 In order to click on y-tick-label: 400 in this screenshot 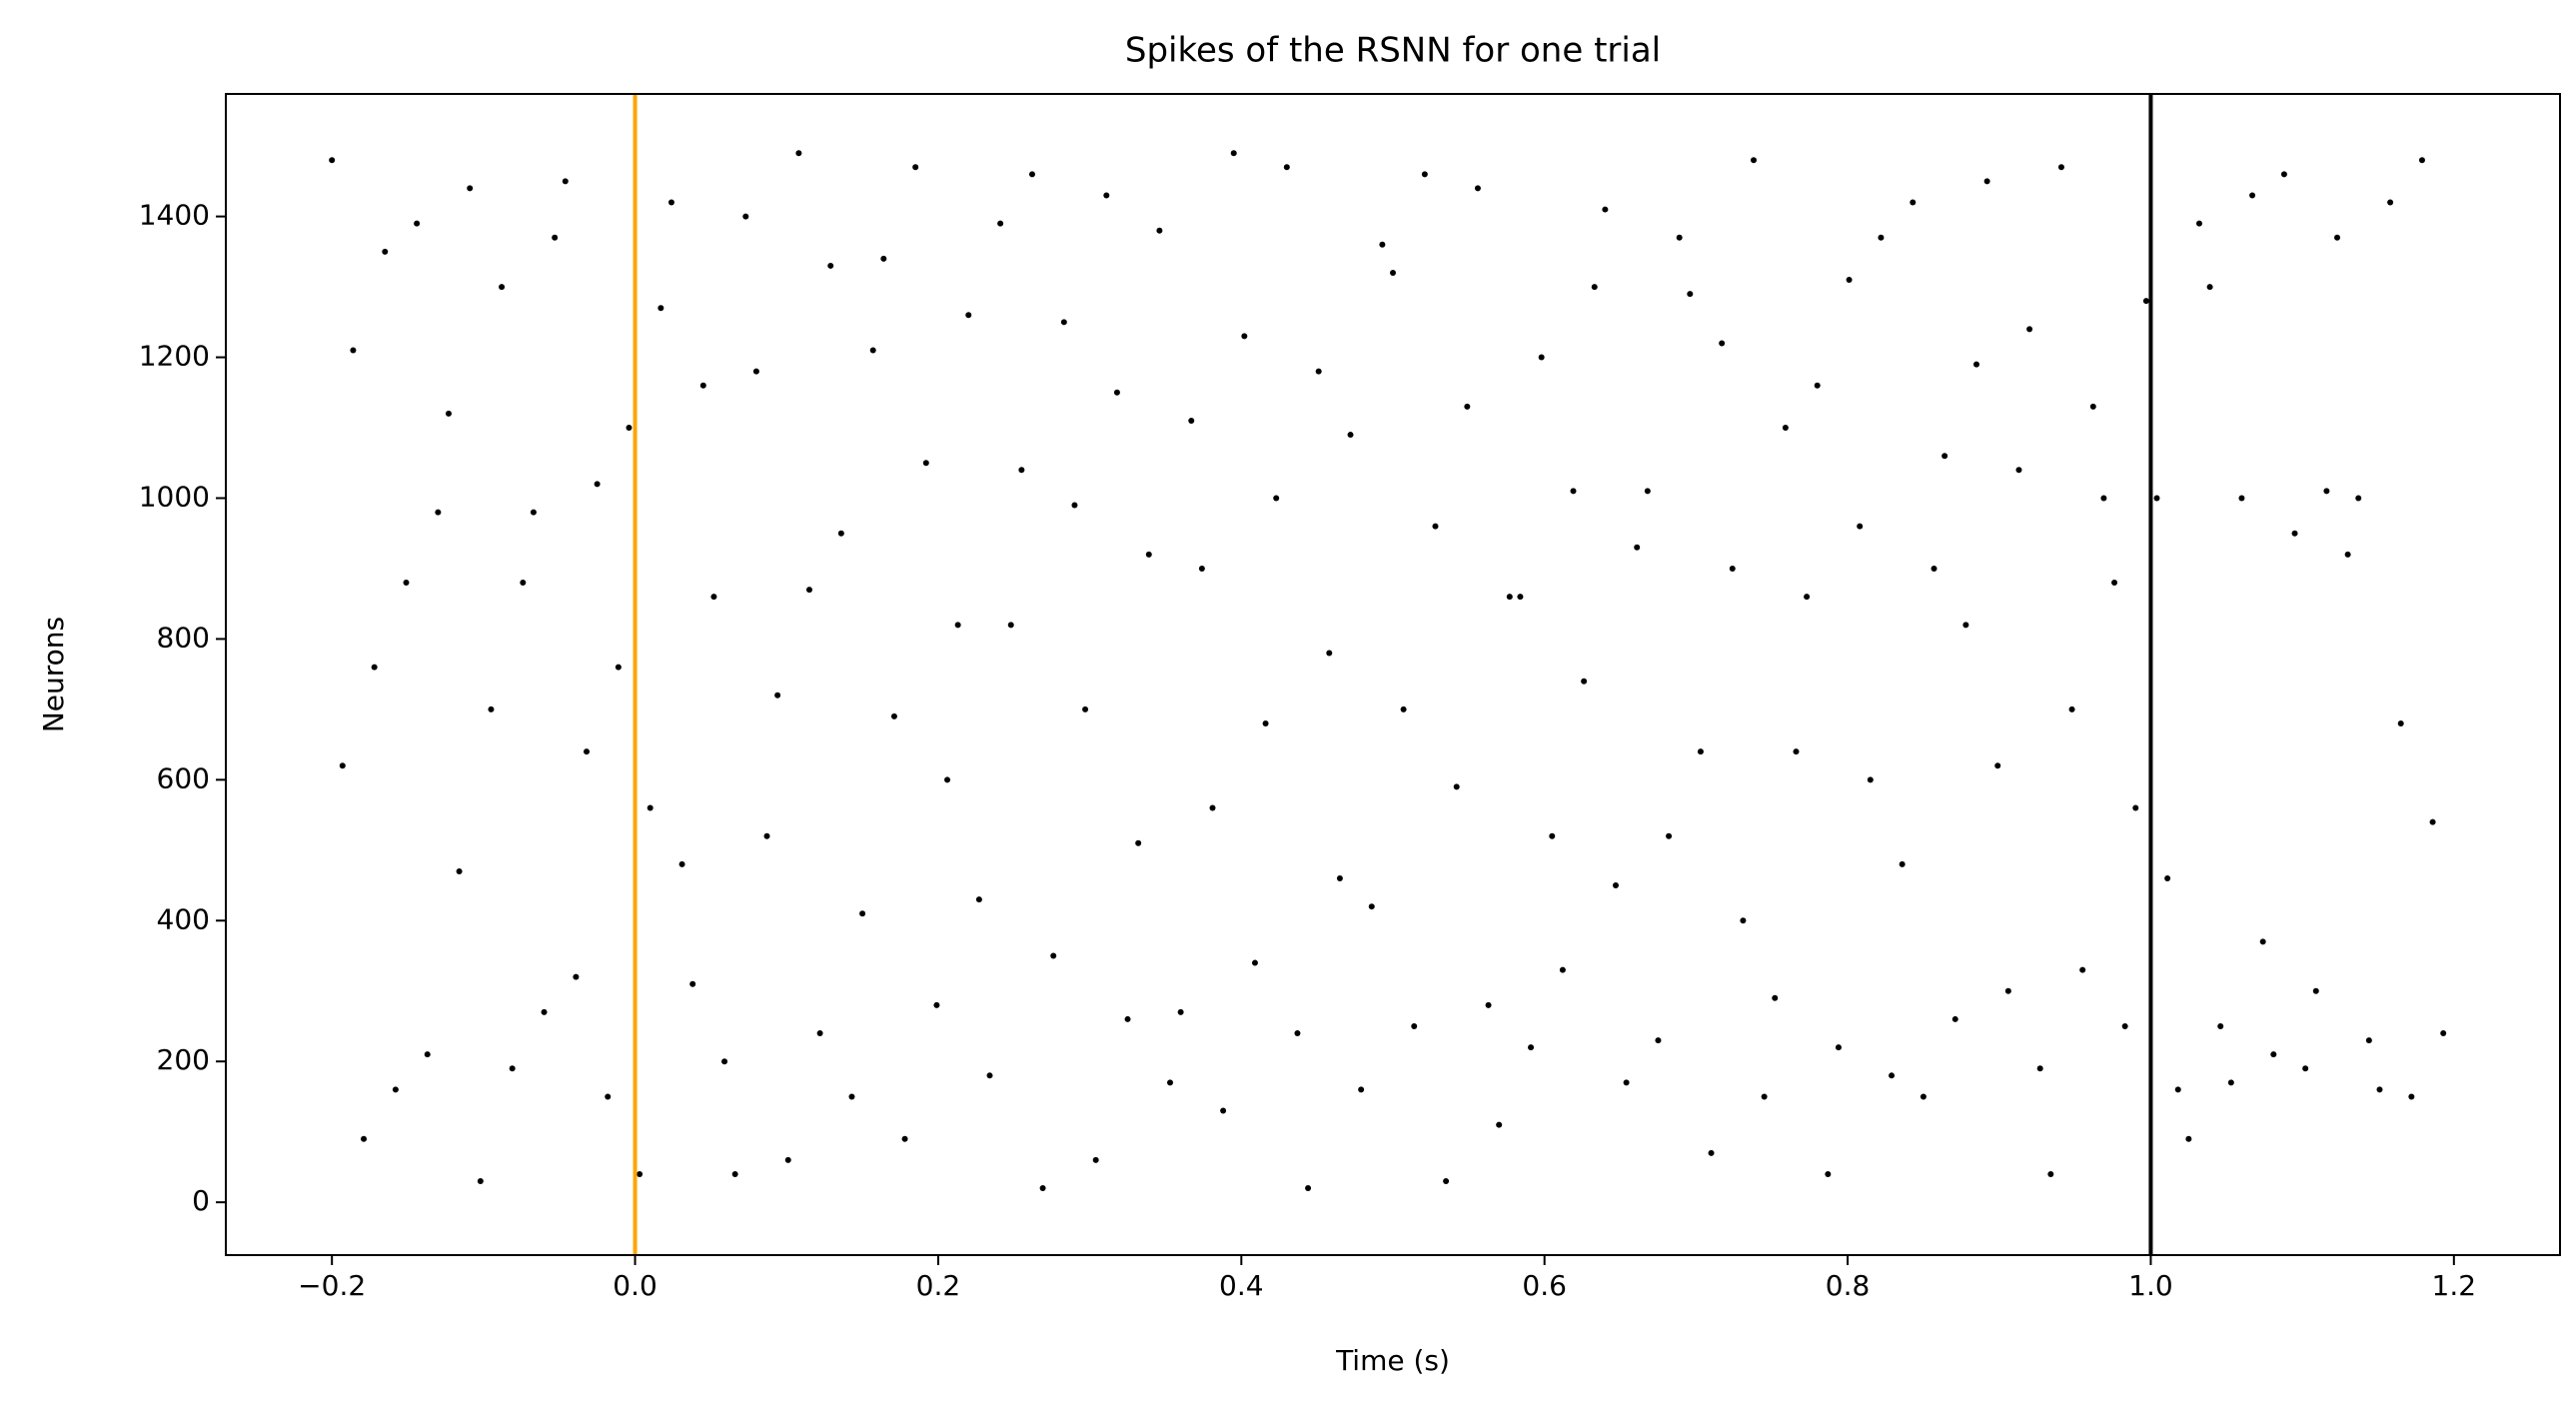, I will do `click(183, 919)`.